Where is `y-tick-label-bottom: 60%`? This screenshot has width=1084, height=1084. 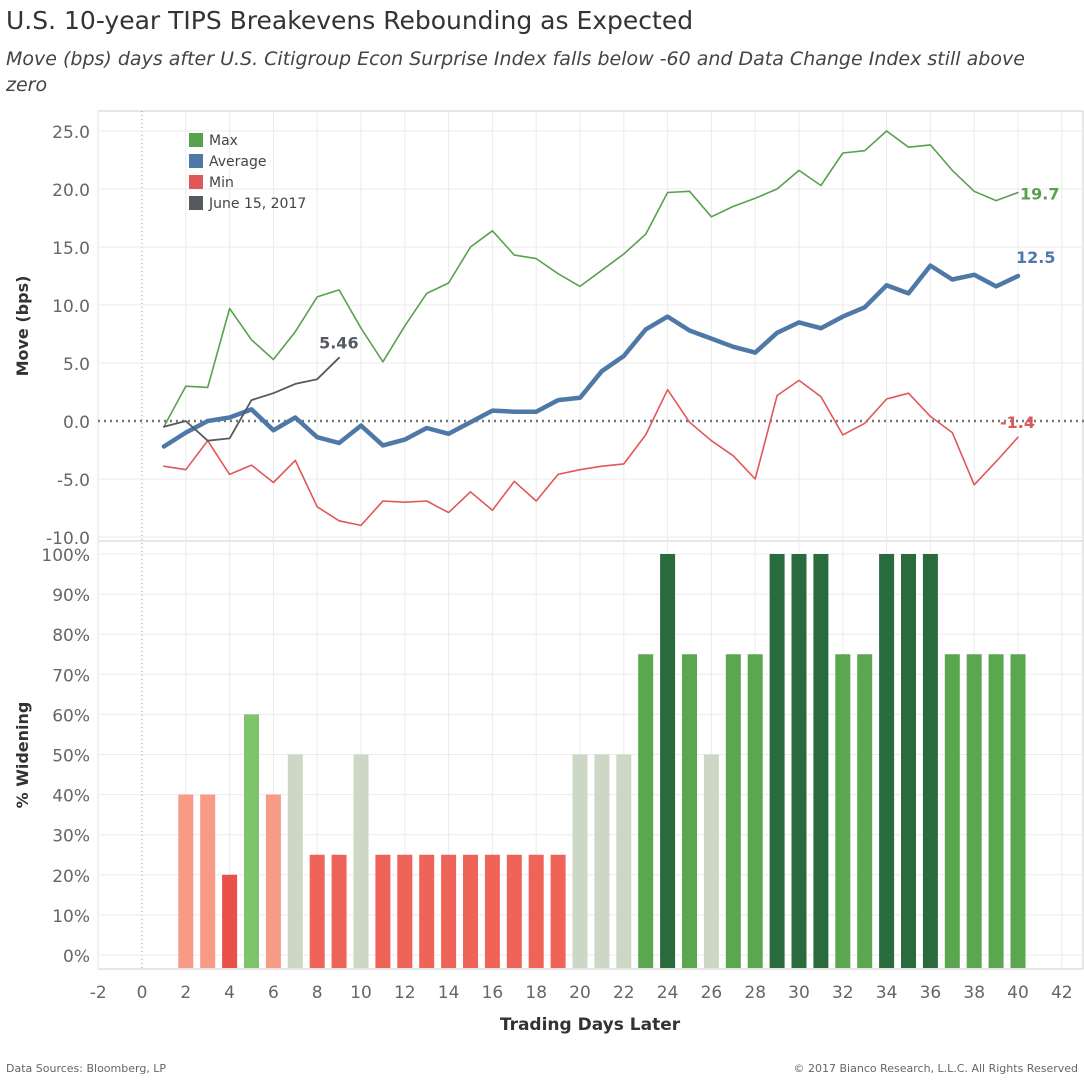 y-tick-label-bottom: 60% is located at coordinates (71, 716).